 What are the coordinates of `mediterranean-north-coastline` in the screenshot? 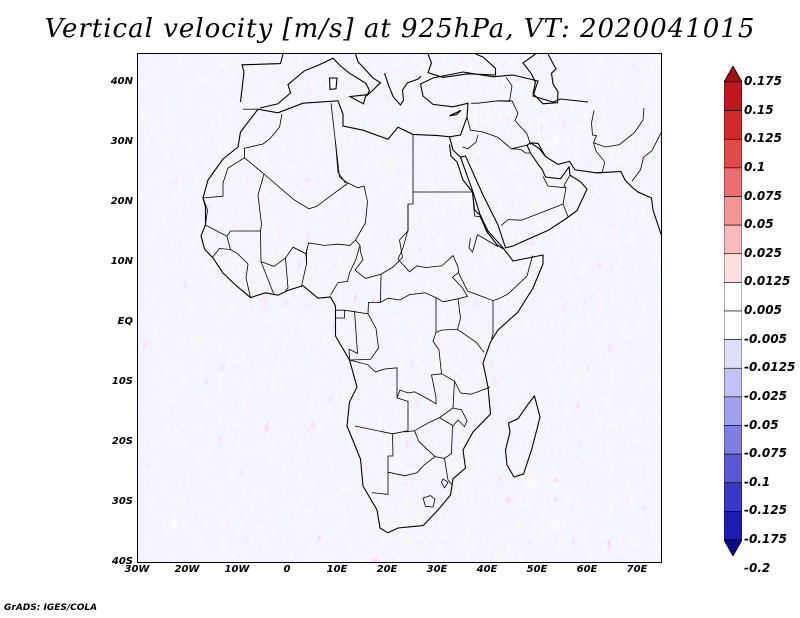 It's located at (320, 81).